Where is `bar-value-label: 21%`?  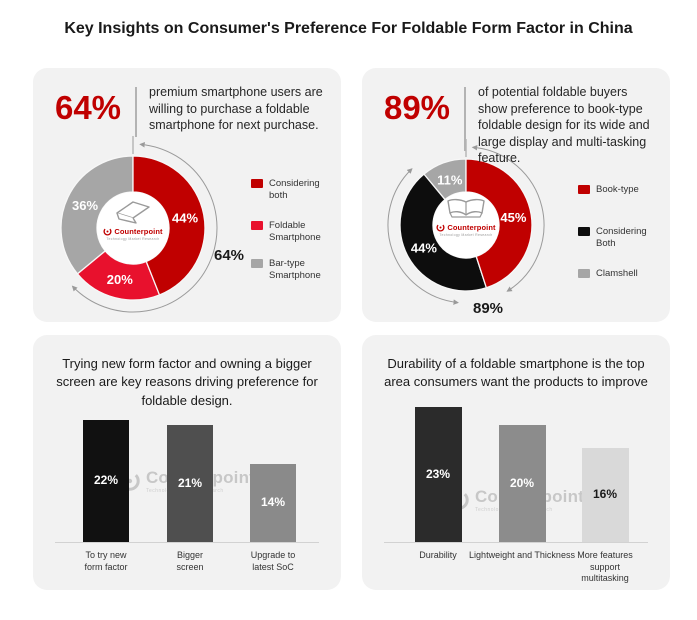
bar-value-label: 21% is located at coordinates (190, 482).